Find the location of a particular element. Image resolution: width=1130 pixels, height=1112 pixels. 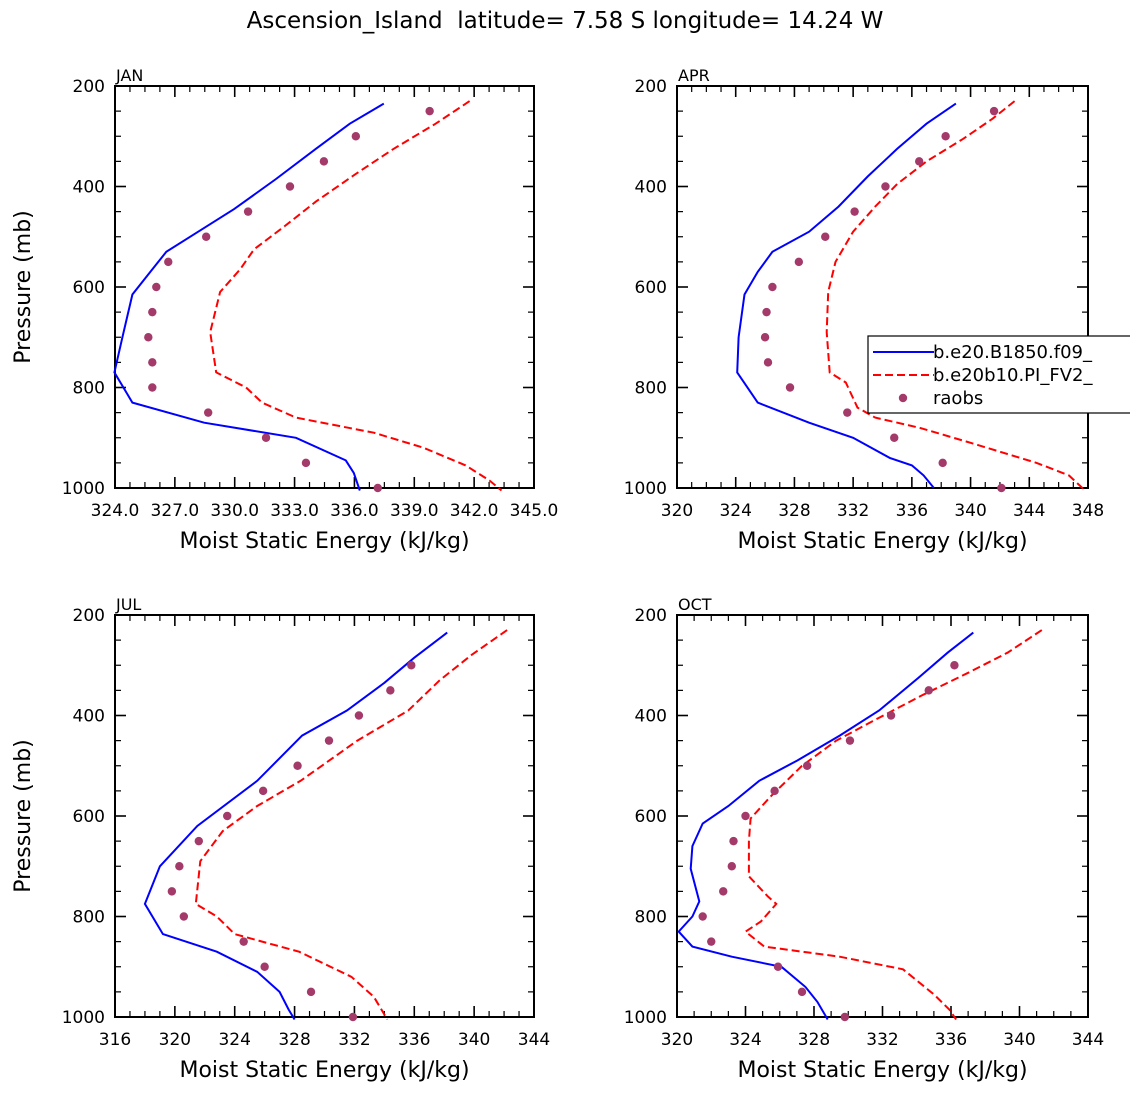

legend-swatch-marker is located at coordinates (903, 398).